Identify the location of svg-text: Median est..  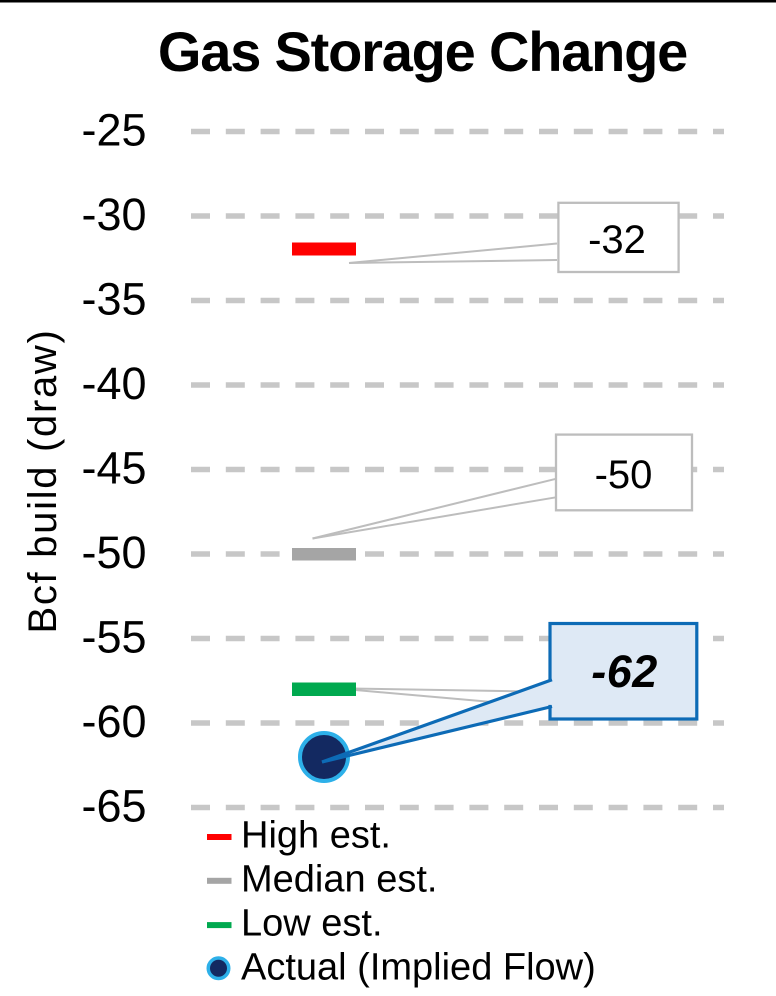
(339, 880).